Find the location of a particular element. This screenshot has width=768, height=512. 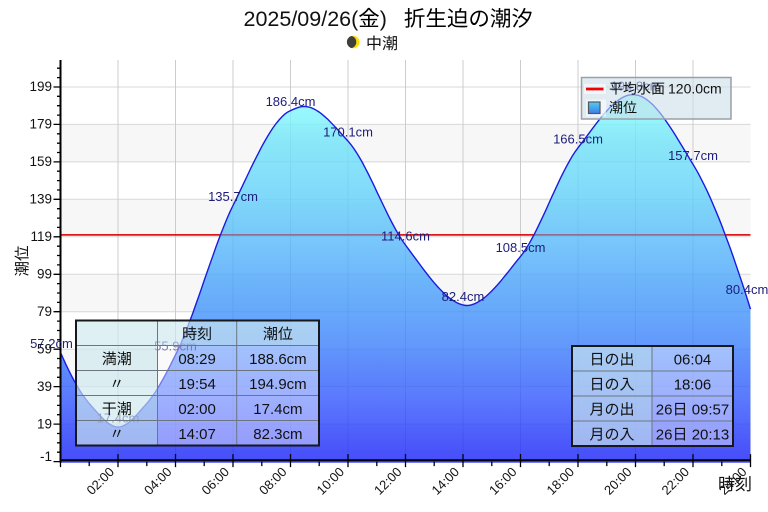

svg-text: 2025/09/26( is located at coordinates (302, 19).